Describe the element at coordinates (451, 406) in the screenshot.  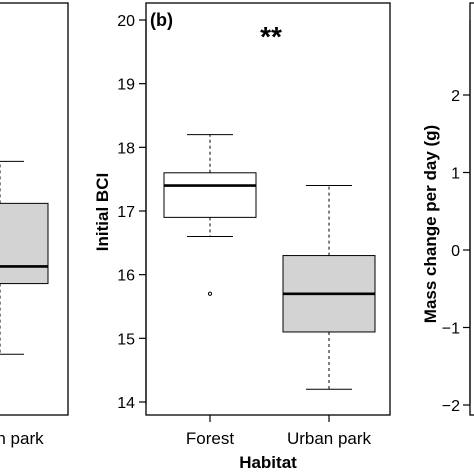
I see `panel-c-y-tick-label-0: −2` at that location.